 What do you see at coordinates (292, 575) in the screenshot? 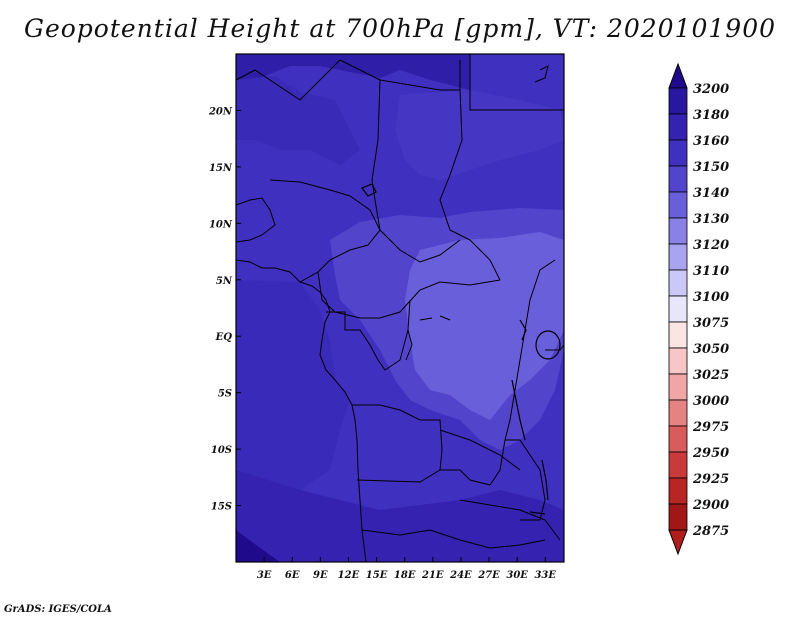
I see `lon-tick-label: 6E` at bounding box center [292, 575].